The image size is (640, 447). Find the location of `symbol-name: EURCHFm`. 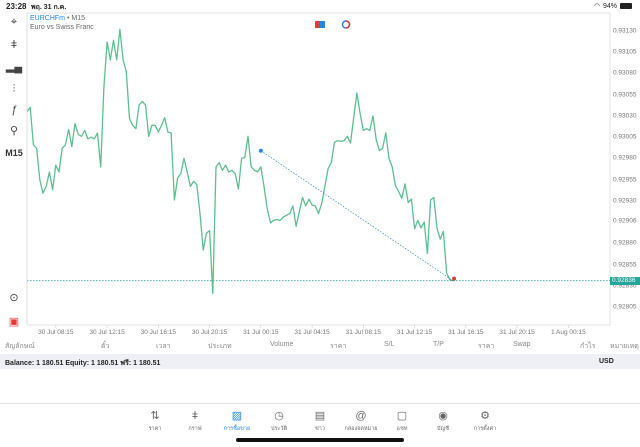

symbol-name: EURCHFm is located at coordinates (47, 18).